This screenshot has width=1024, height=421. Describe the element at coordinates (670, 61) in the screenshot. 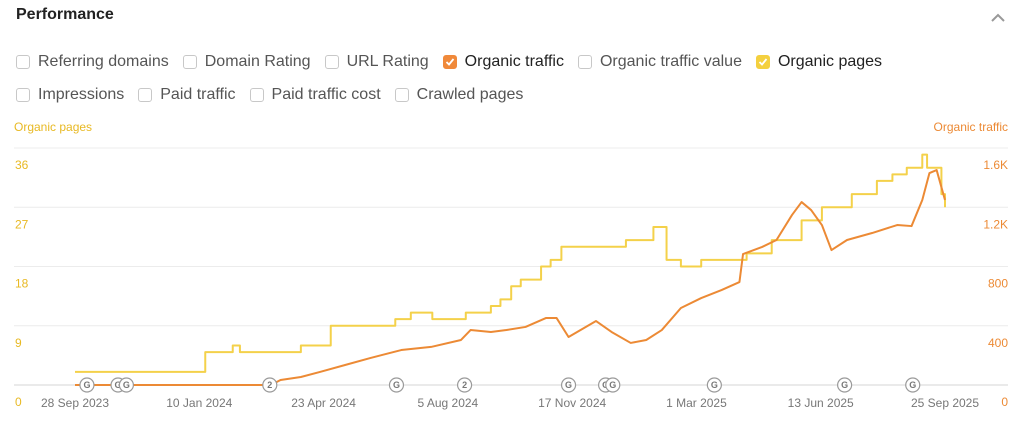

I see `option-label: Organic traffic value` at that location.